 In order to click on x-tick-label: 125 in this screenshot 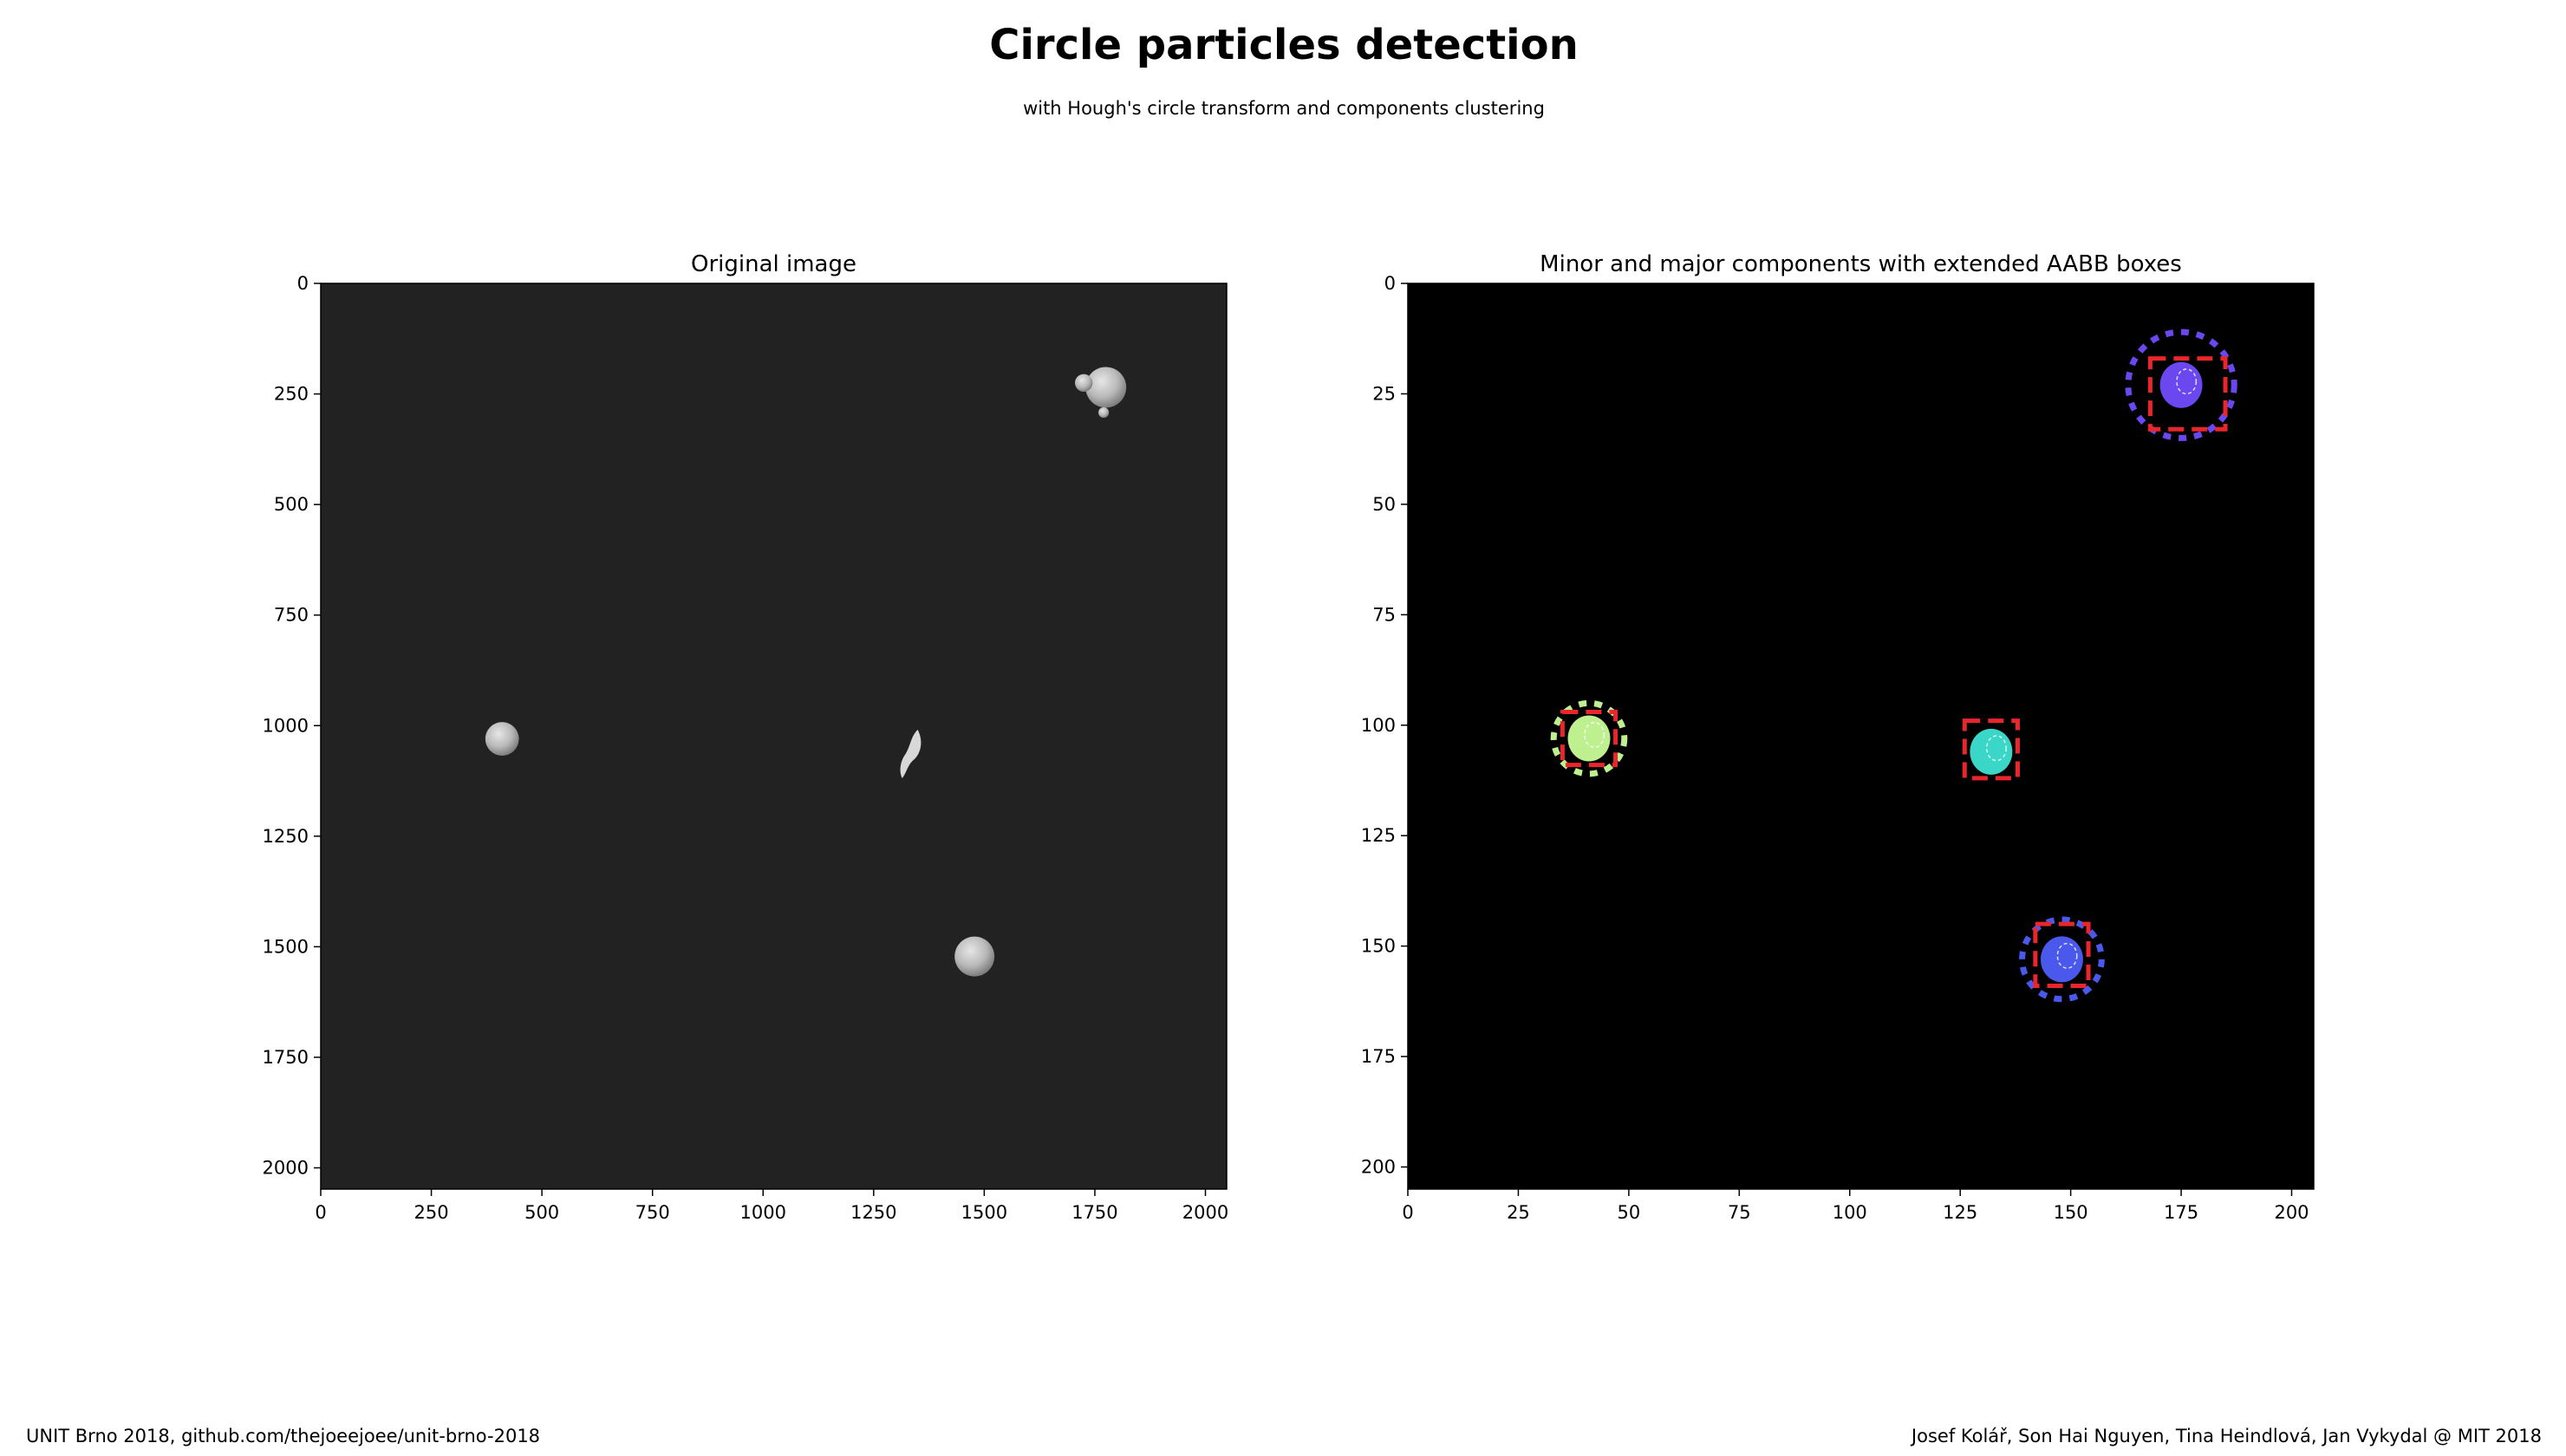, I will do `click(1960, 1212)`.